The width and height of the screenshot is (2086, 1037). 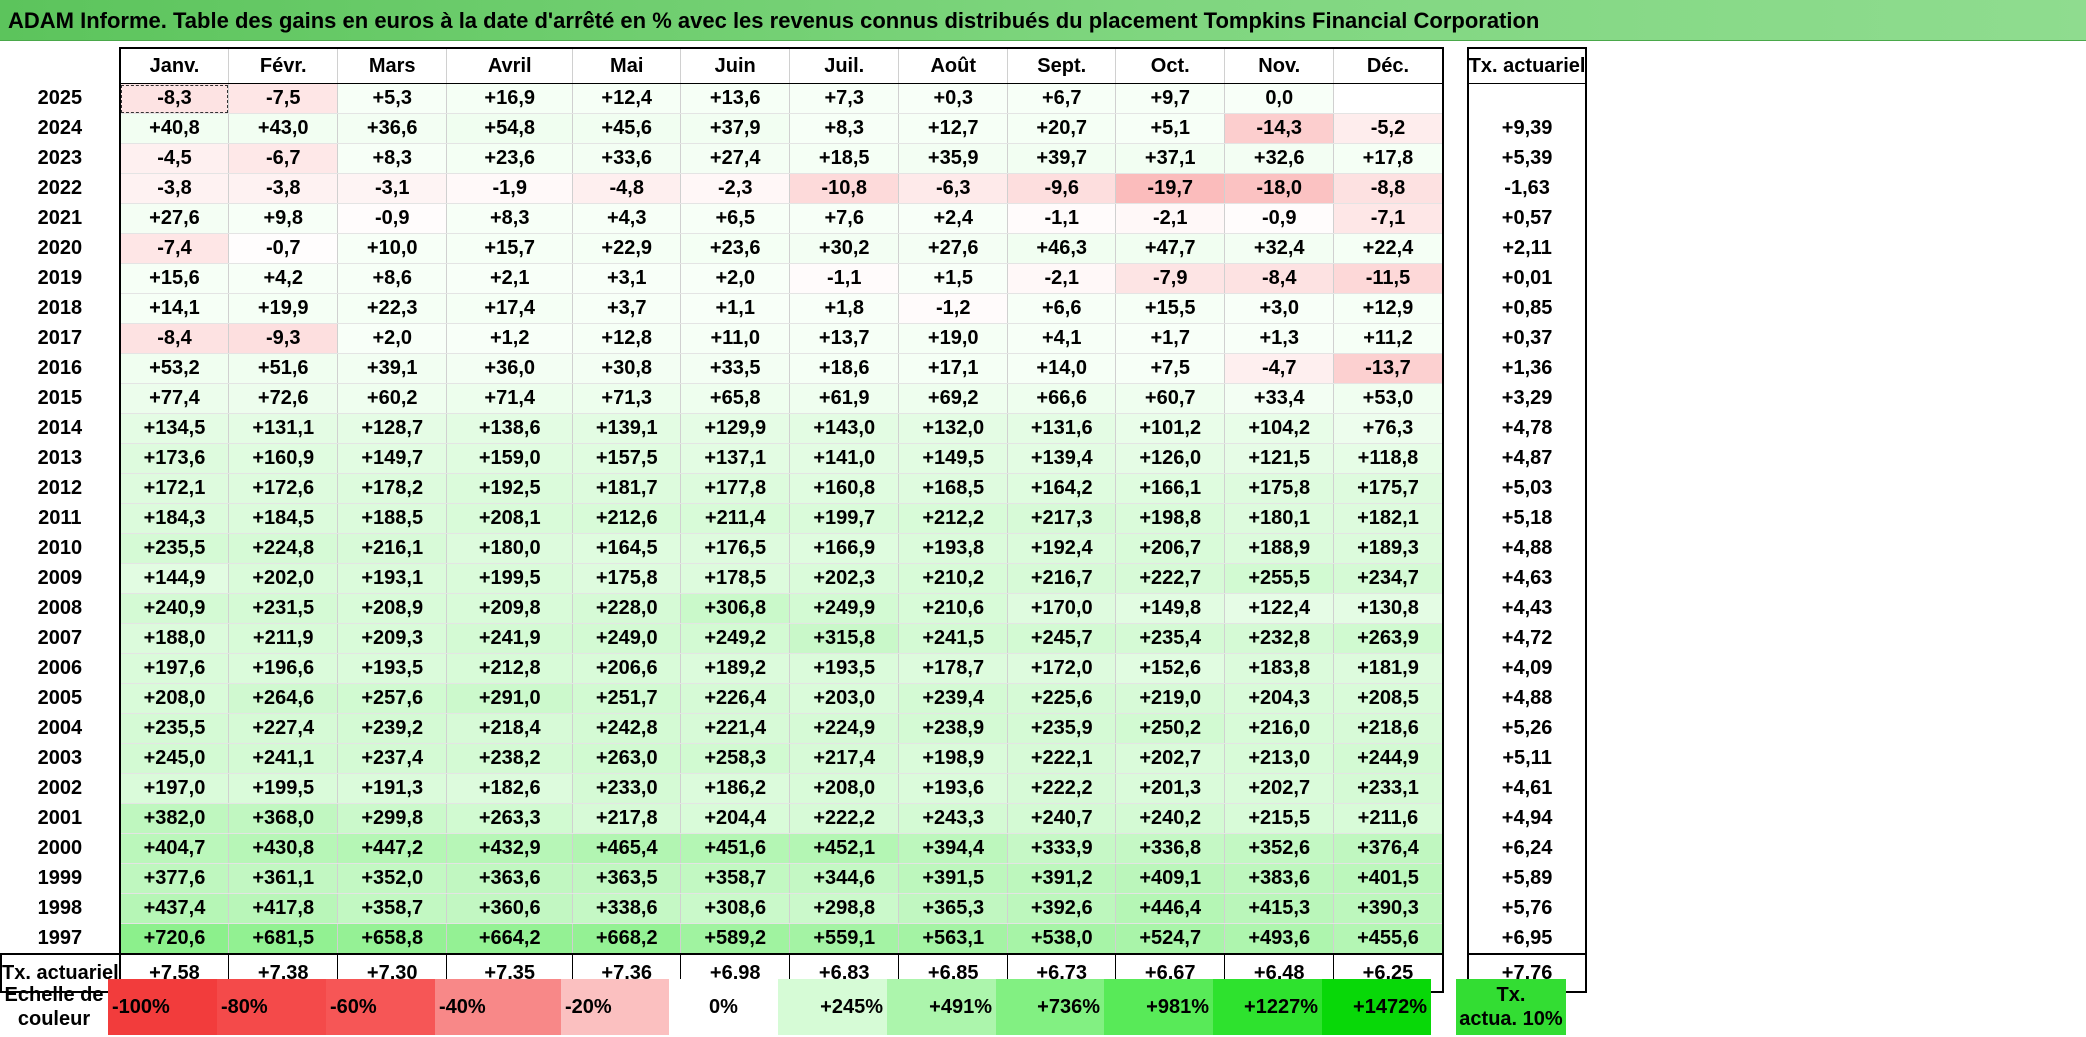 I want to click on scale-step: -60%, so click(x=380, y=1007).